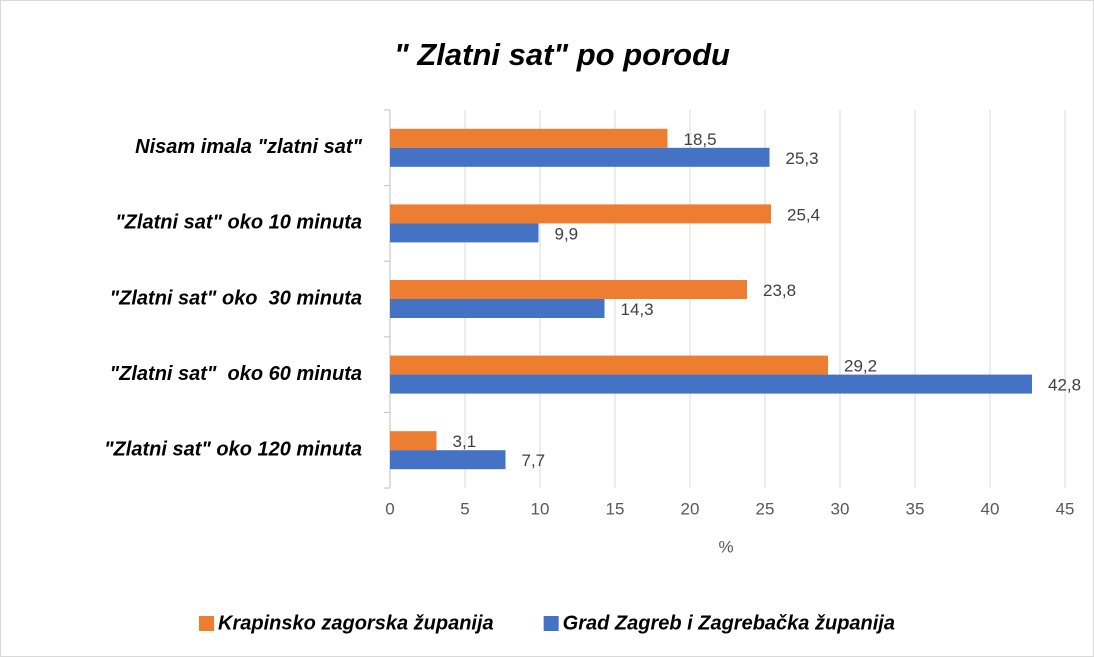  Describe the element at coordinates (615, 508) in the screenshot. I see `x-tick-label: 15` at that location.